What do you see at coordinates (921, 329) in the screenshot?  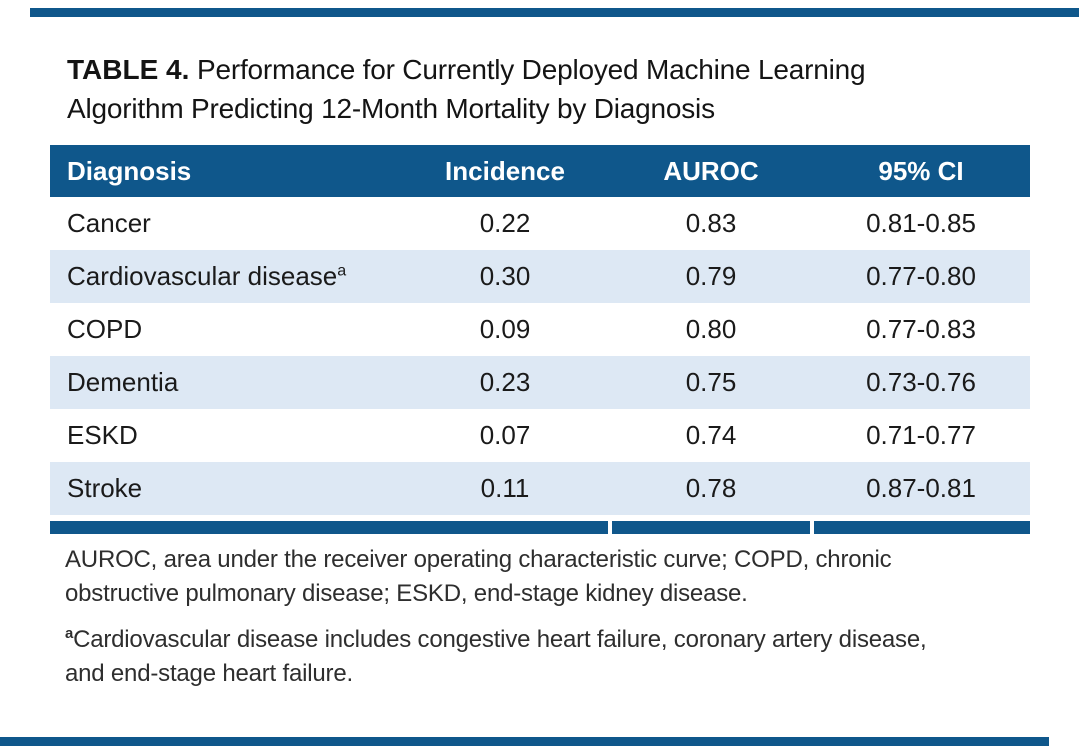 I see `cell-ci: 0.77-0.83` at bounding box center [921, 329].